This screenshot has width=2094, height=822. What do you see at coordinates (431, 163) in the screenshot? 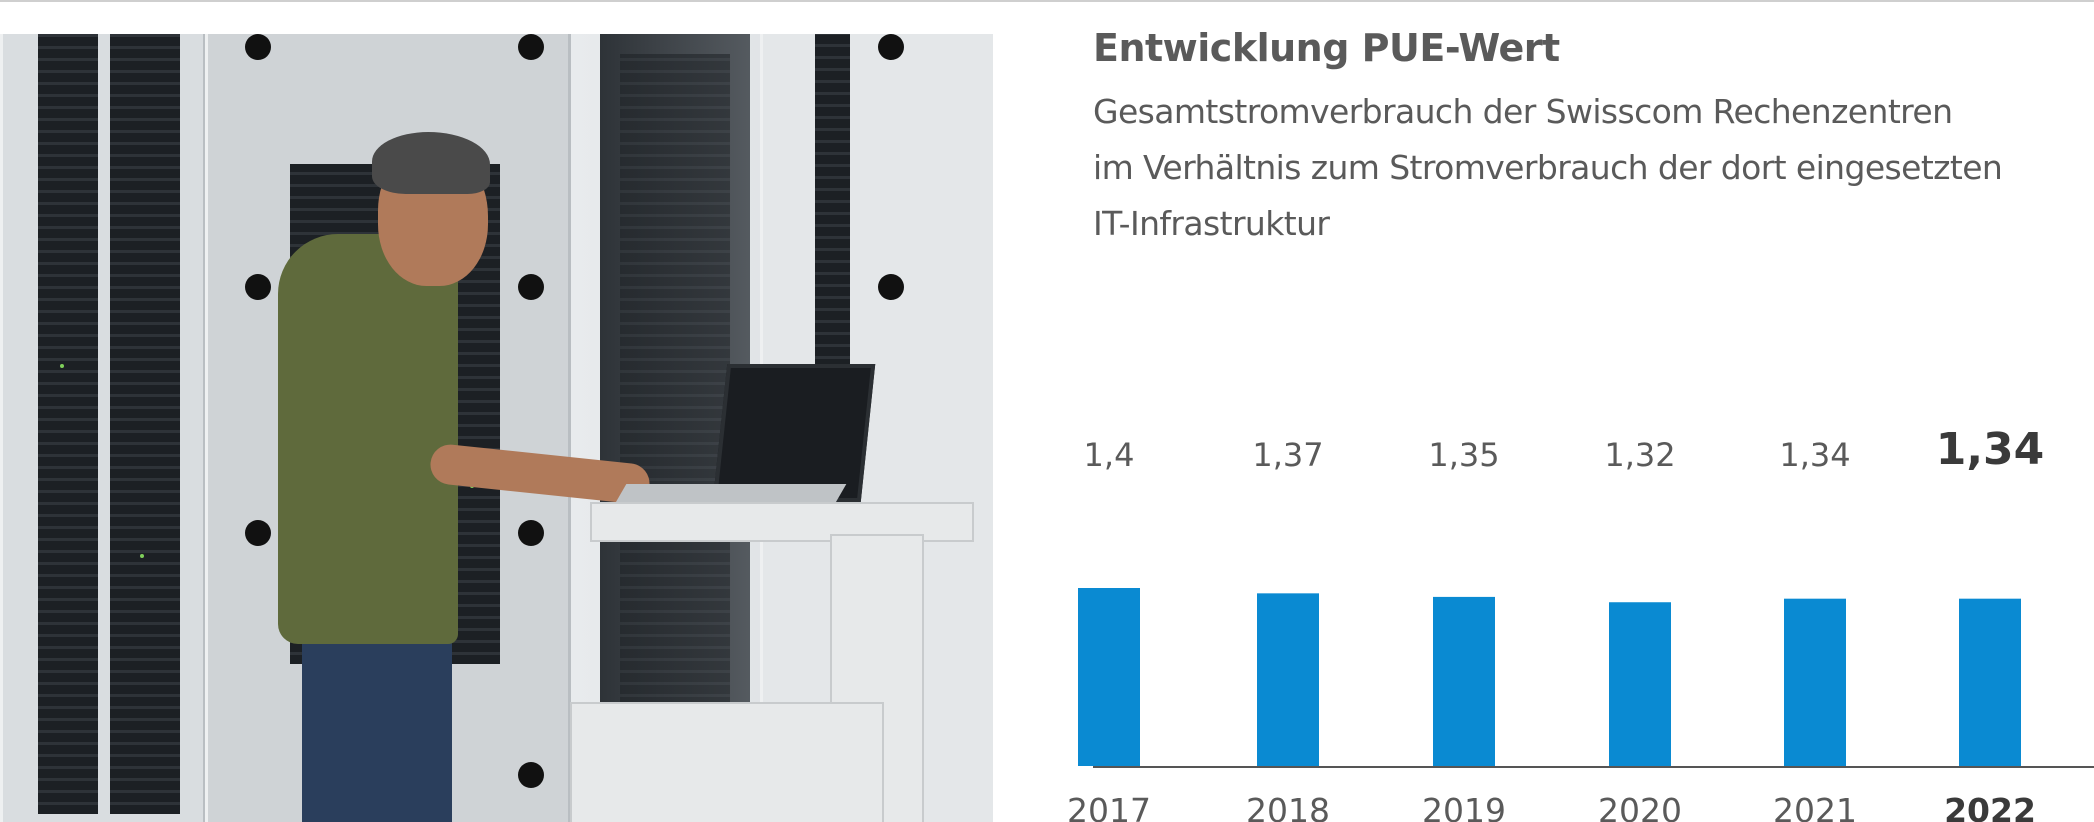
I see `person-hair` at bounding box center [431, 163].